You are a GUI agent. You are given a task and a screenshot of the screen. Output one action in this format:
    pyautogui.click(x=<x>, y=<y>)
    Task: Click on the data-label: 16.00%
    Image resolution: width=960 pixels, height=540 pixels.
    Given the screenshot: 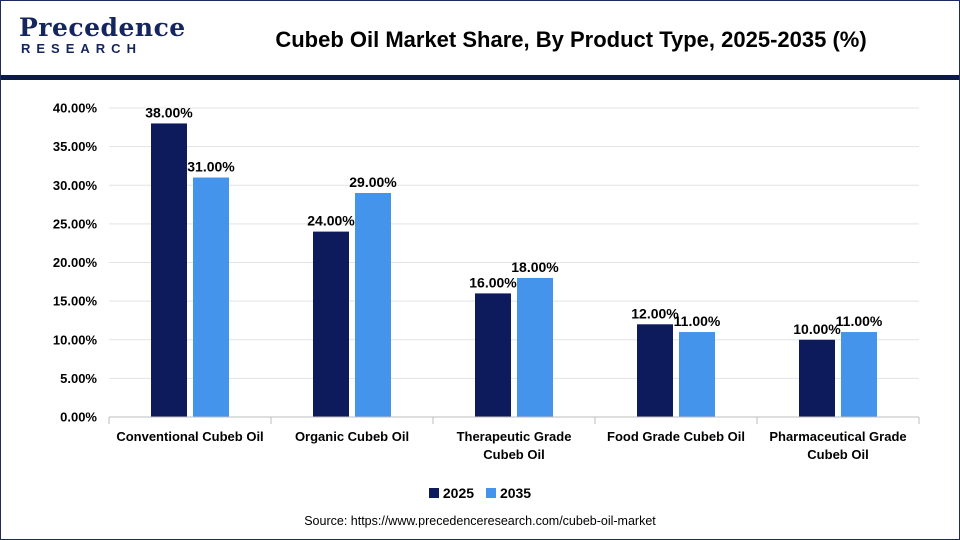 What is the action you would take?
    pyautogui.click(x=493, y=282)
    